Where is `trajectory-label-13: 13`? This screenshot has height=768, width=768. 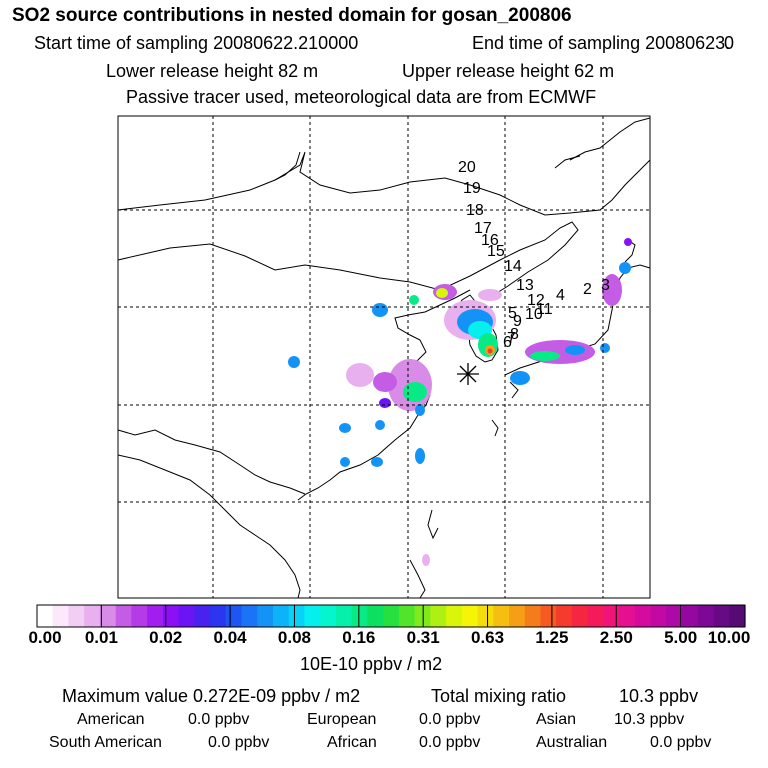
trajectory-label-13: 13 is located at coordinates (525, 285).